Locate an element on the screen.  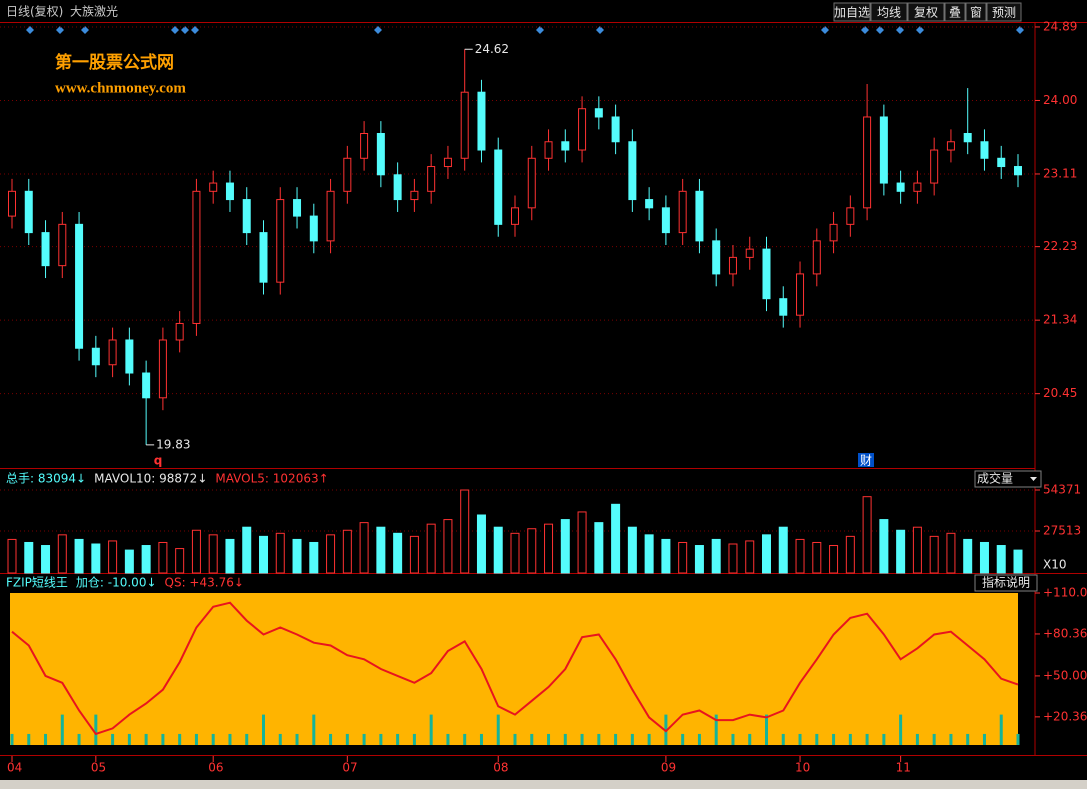
toolbar-label: 叠 is located at coordinates (955, 13).